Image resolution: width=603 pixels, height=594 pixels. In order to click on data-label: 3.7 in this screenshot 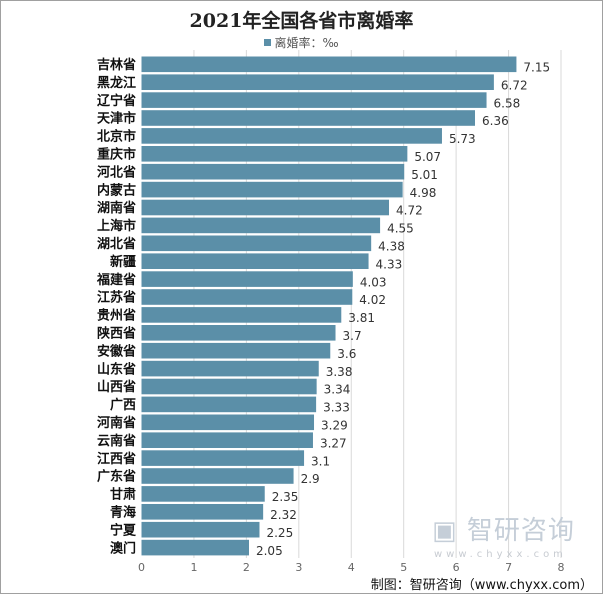, I will do `click(352, 336)`.